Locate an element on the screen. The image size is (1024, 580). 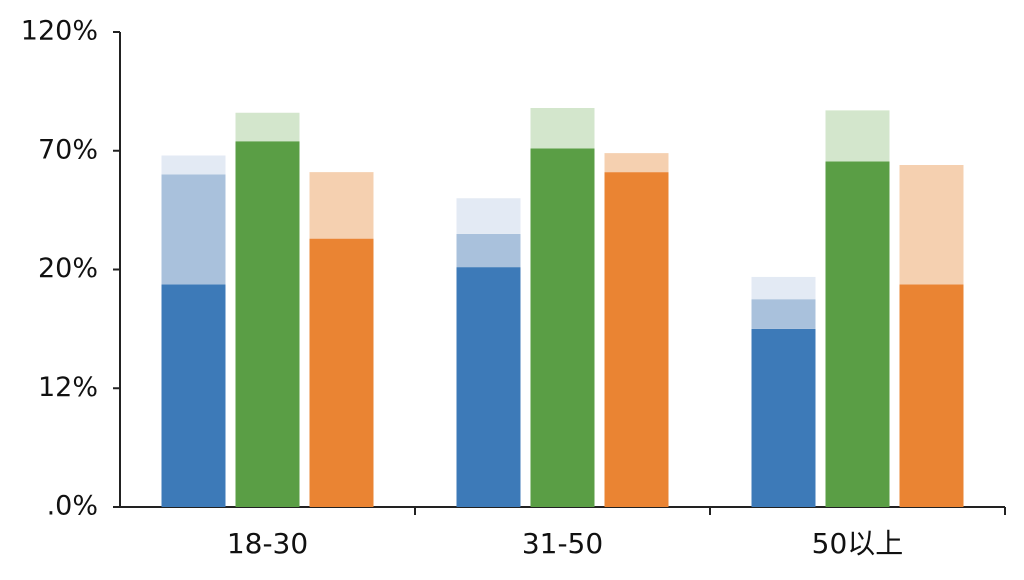
y-tick-label: 12% is located at coordinates (68, 387).